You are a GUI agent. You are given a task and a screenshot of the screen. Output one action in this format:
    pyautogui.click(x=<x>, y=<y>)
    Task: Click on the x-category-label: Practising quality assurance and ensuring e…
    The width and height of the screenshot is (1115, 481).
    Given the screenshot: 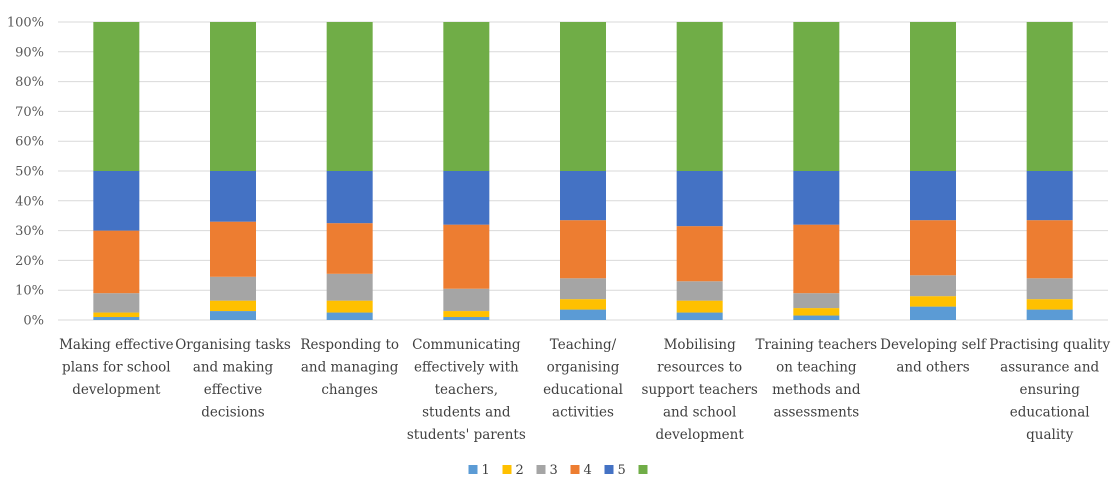 What is the action you would take?
    pyautogui.click(x=1049, y=390)
    